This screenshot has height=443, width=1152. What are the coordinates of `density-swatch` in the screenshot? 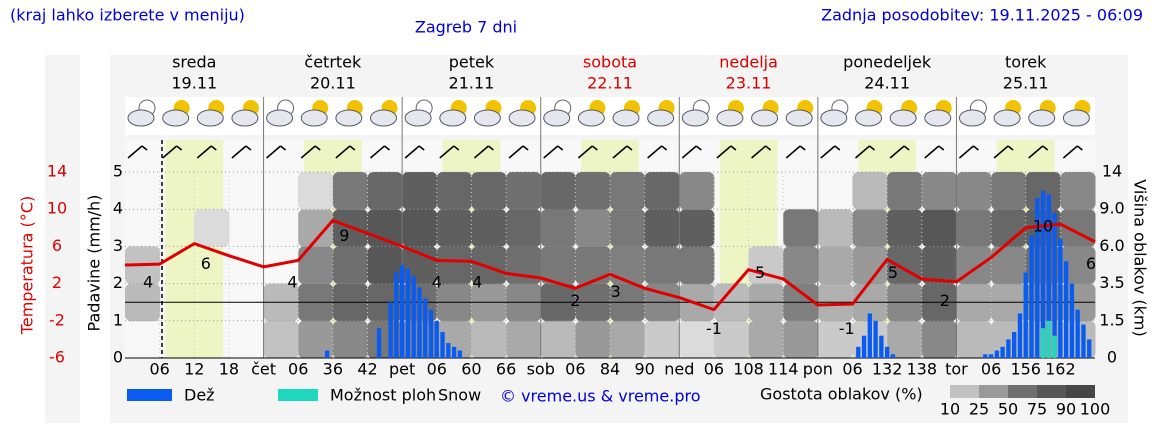 It's located at (964, 391).